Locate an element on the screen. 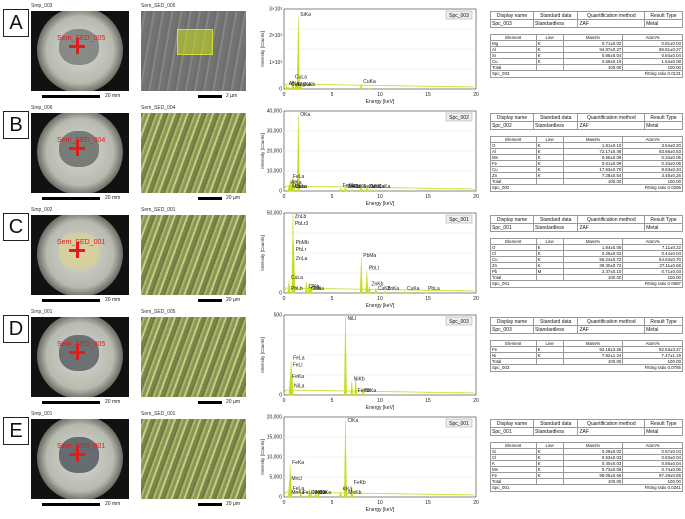 Image resolution: width=685 pixels, height=519 pixels. peak-label: NiKa is located at coordinates (370, 391).